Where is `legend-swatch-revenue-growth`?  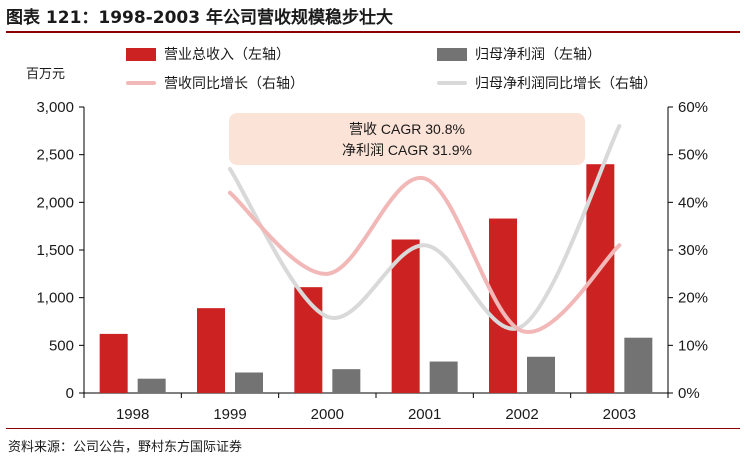 legend-swatch-revenue-growth is located at coordinates (141, 83).